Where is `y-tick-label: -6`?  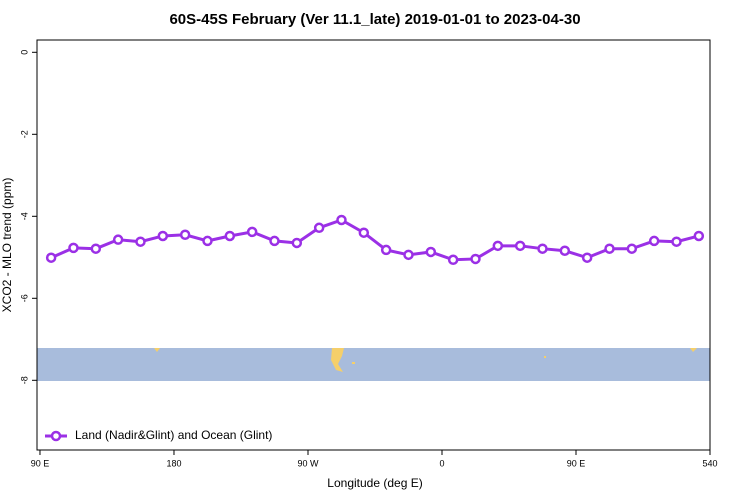
y-tick-label: -6 is located at coordinates (24, 298).